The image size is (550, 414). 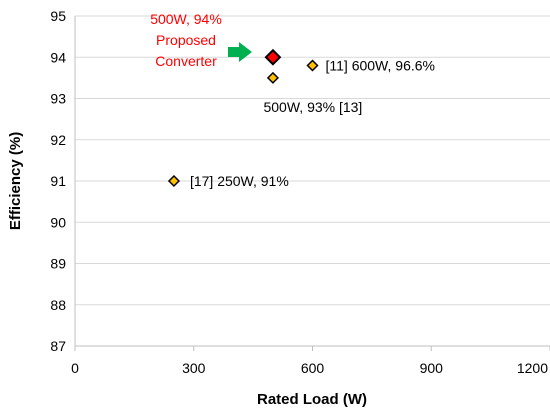 What do you see at coordinates (186, 19) in the screenshot?
I see `proposed-annotation-line-1: 500W, 94%` at bounding box center [186, 19].